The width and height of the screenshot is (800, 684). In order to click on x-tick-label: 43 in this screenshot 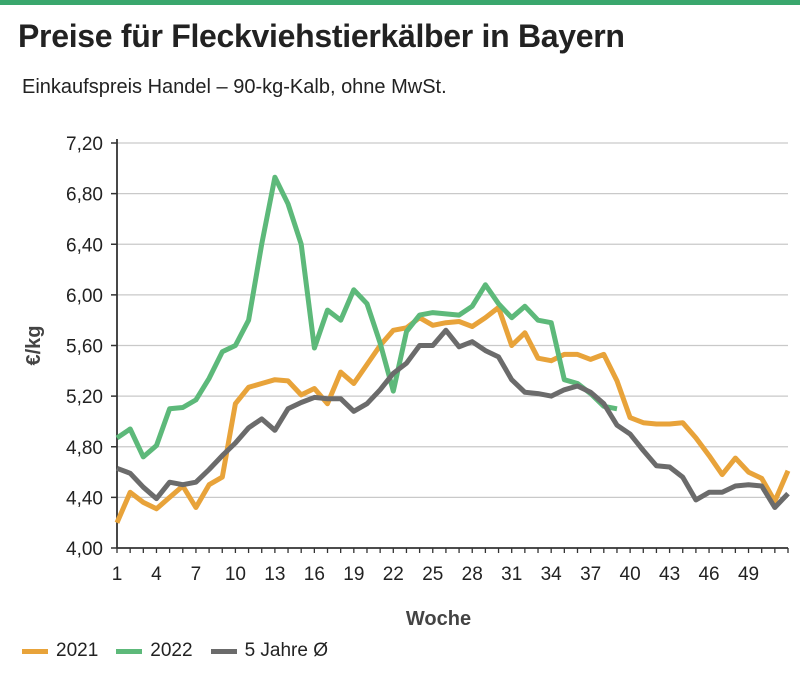, I will do `click(669, 574)`.